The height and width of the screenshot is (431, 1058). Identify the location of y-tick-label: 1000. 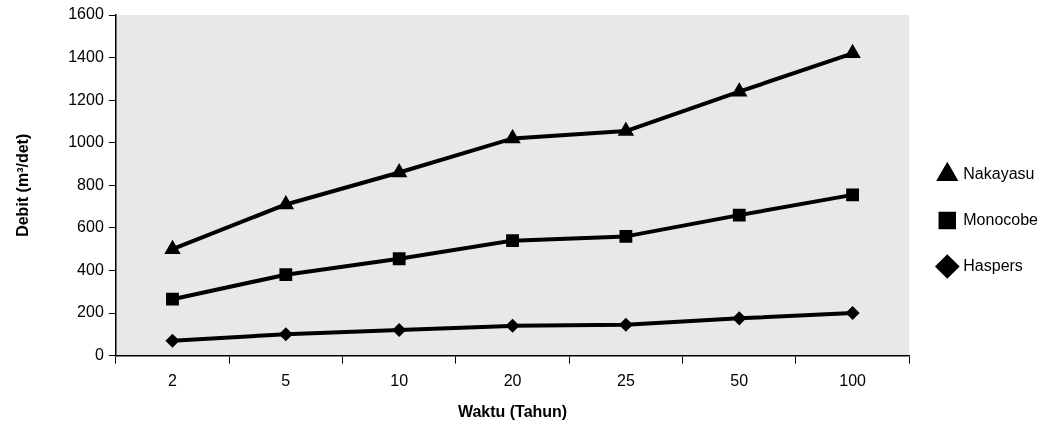
(86, 142).